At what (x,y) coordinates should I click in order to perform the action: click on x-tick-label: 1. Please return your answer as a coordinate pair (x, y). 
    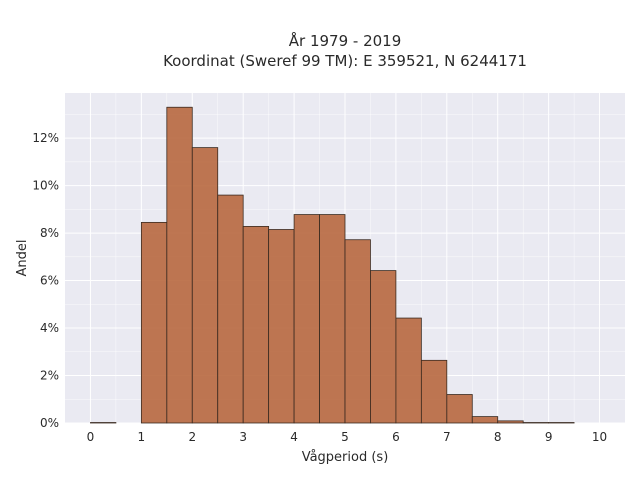
    Looking at the image, I should click on (142, 437).